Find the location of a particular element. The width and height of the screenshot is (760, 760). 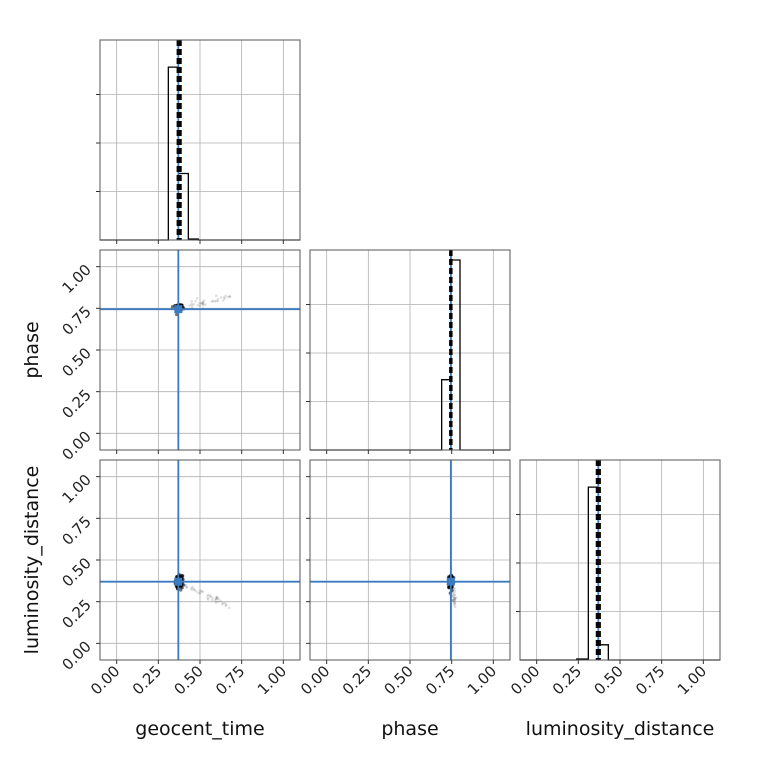

scatter-panel-phase-luminosity_distance: 0.00 0.25 0.50 0.75 1.00 is located at coordinates (404, 578).